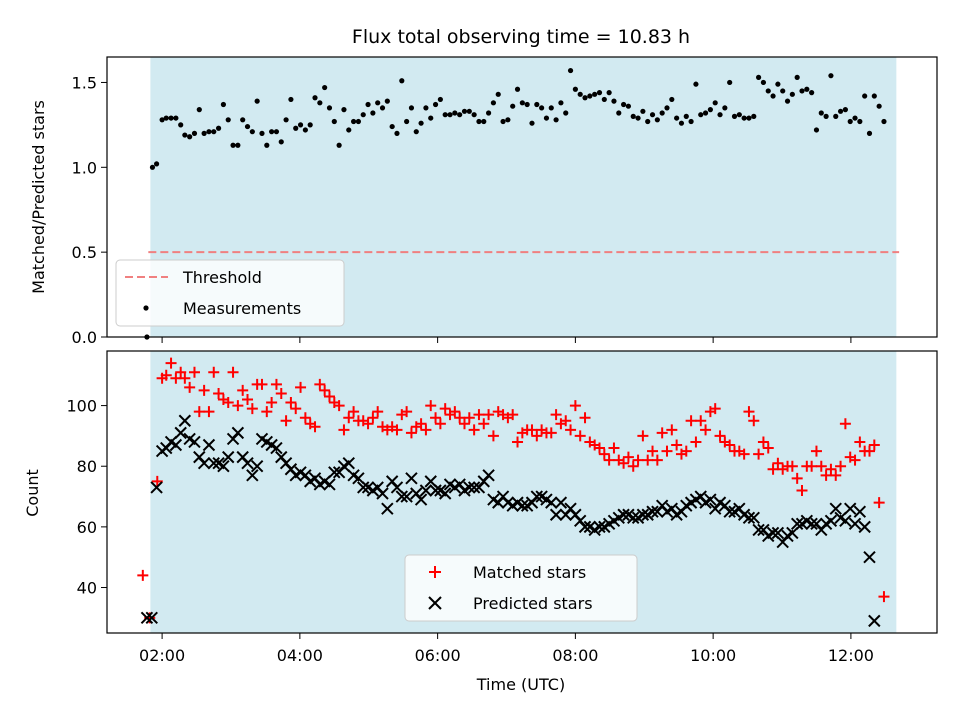  Describe the element at coordinates (84, 337) in the screenshot. I see `y-tick-label: 0.0` at that location.